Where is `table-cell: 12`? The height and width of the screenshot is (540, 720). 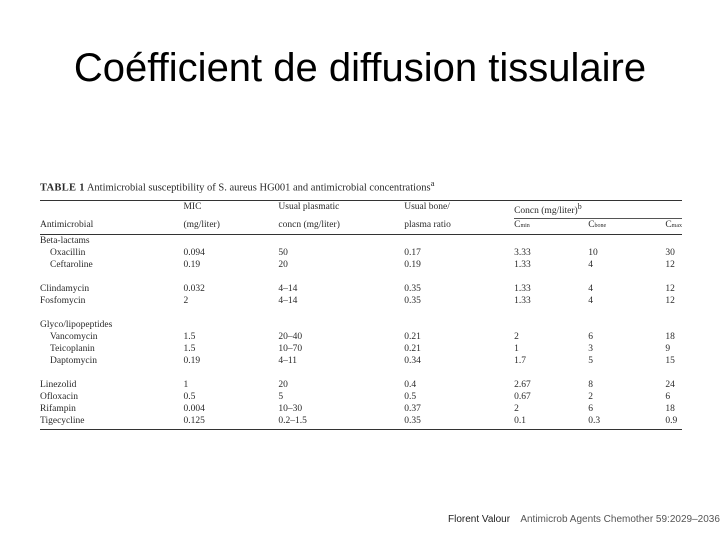 table-cell: 12 is located at coordinates (670, 300).